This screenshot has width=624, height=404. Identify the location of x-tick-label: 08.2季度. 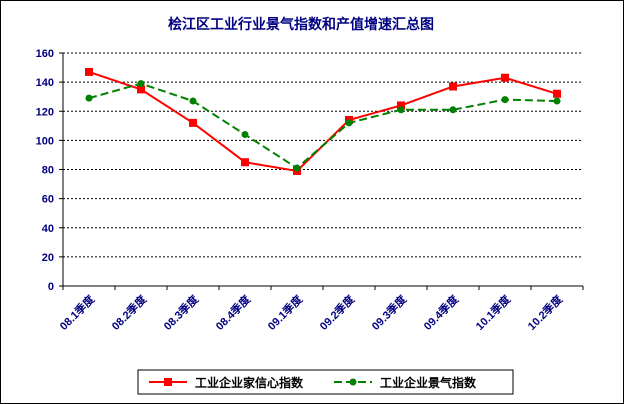
(129, 312).